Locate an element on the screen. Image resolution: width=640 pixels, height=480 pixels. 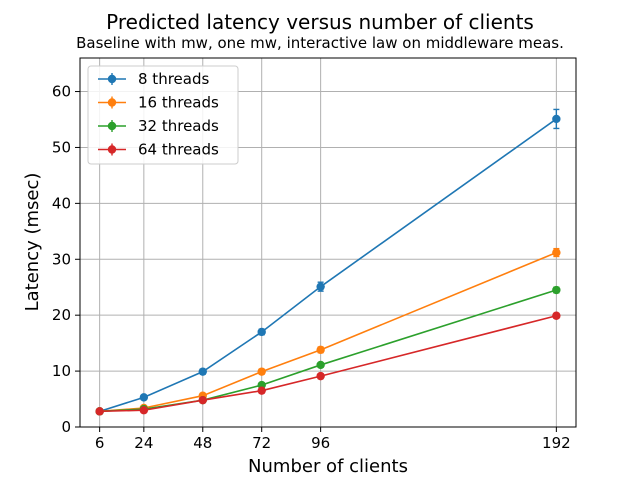
x-tick-label: 96 is located at coordinates (320, 443).